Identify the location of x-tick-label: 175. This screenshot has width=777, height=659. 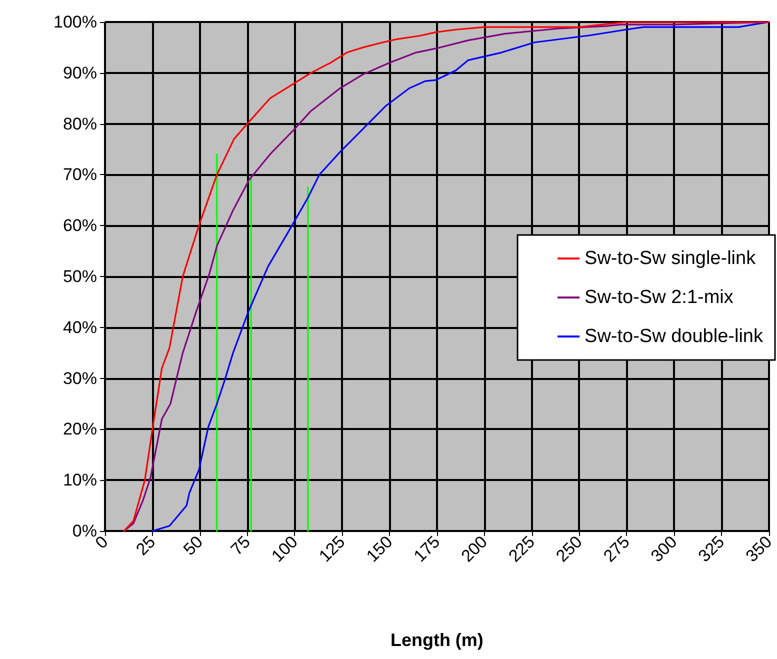
(427, 549).